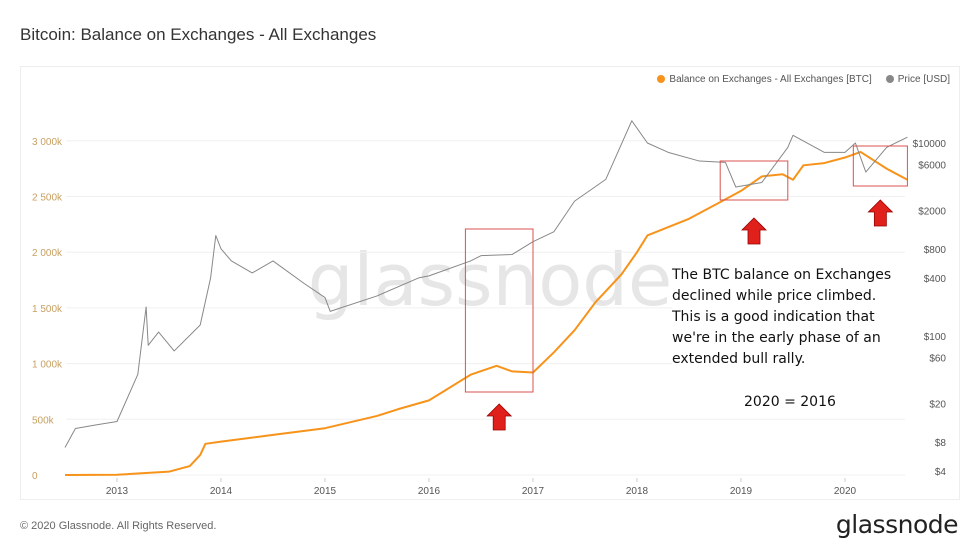  What do you see at coordinates (935, 337) in the screenshot?
I see `y-right-tick-label: $100` at bounding box center [935, 337].